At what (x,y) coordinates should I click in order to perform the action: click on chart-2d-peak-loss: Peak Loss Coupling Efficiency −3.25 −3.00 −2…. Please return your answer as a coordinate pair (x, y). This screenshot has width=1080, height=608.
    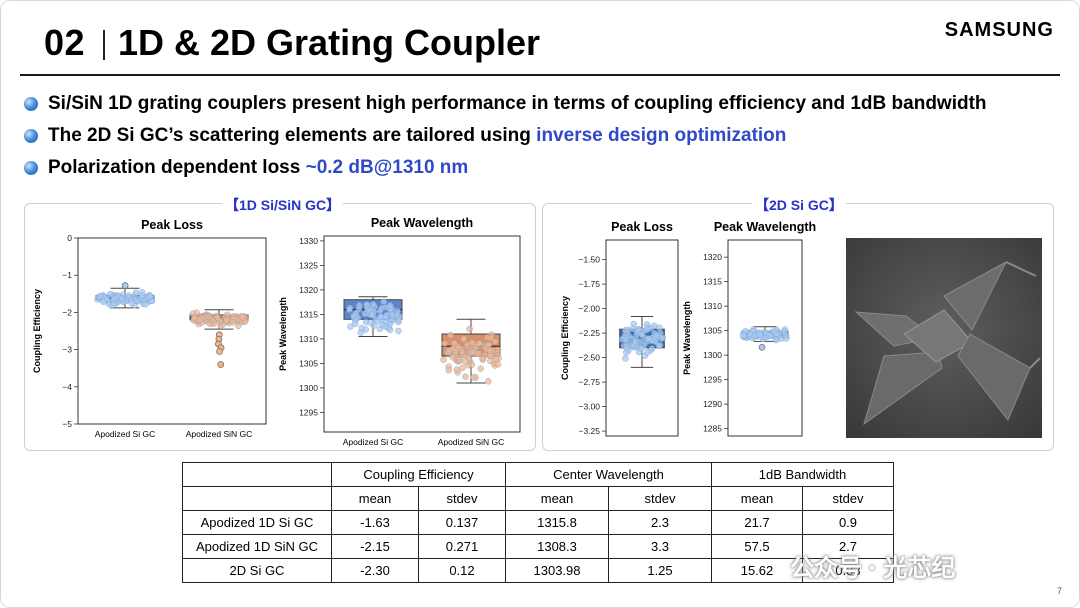
    Looking at the image, I should click on (619, 328).